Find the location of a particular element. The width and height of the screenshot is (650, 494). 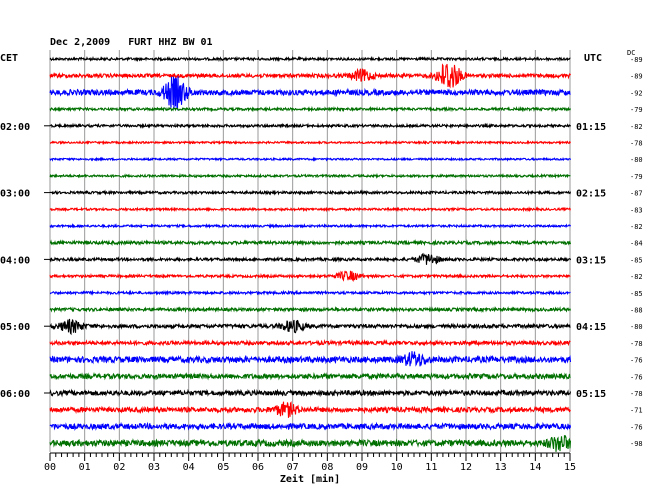

x-tick-label: 14 is located at coordinates (535, 467).